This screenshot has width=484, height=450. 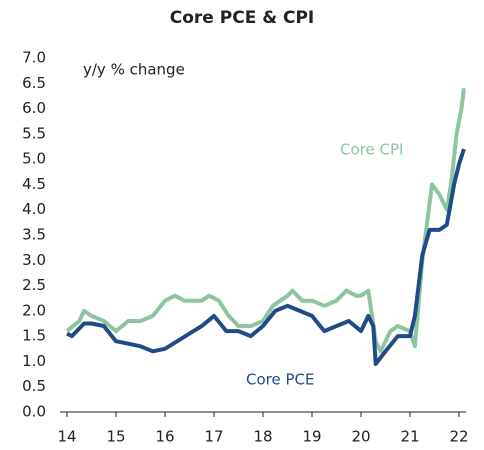 What do you see at coordinates (262, 437) in the screenshot?
I see `x-tick-label: 18` at bounding box center [262, 437].